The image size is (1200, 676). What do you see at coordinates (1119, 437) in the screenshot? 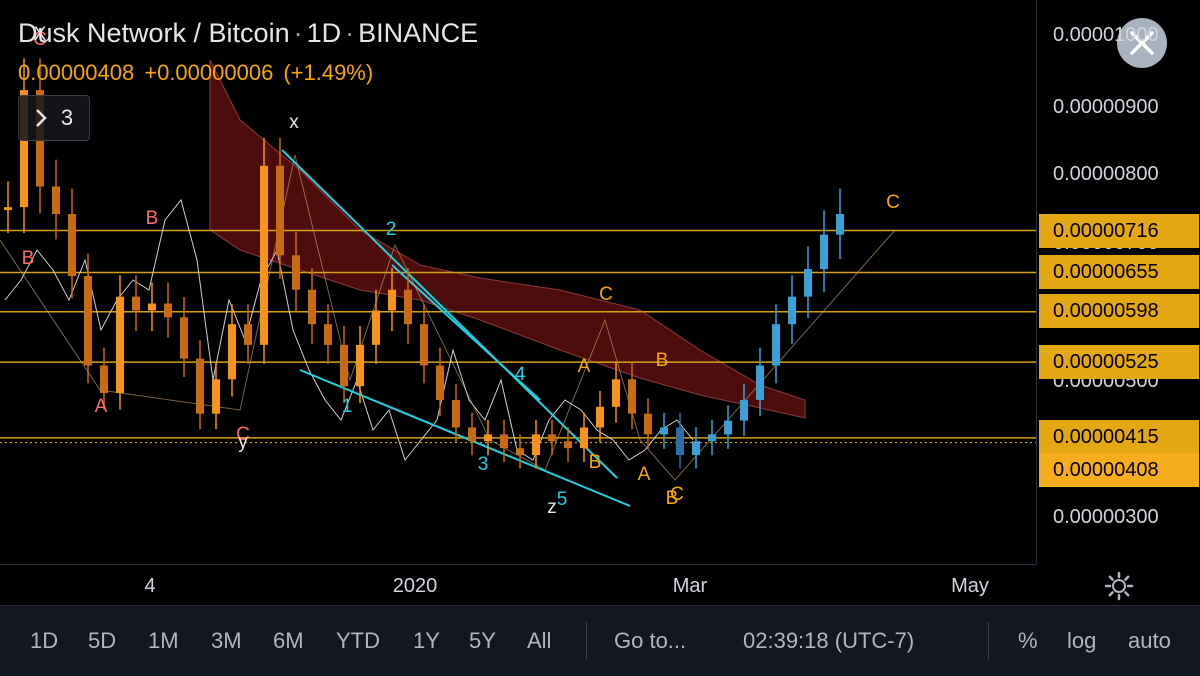
I see `level-label: 0.00000415` at bounding box center [1119, 437].